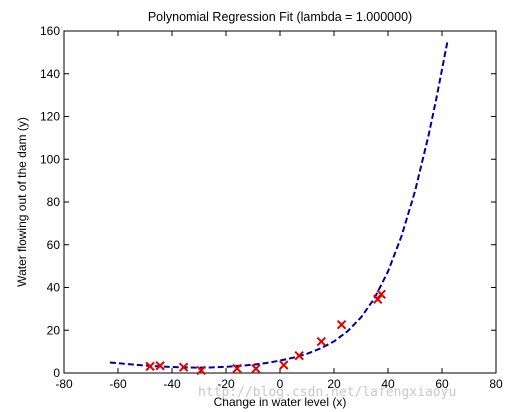  I want to click on x-tick-label: 60, so click(442, 384).